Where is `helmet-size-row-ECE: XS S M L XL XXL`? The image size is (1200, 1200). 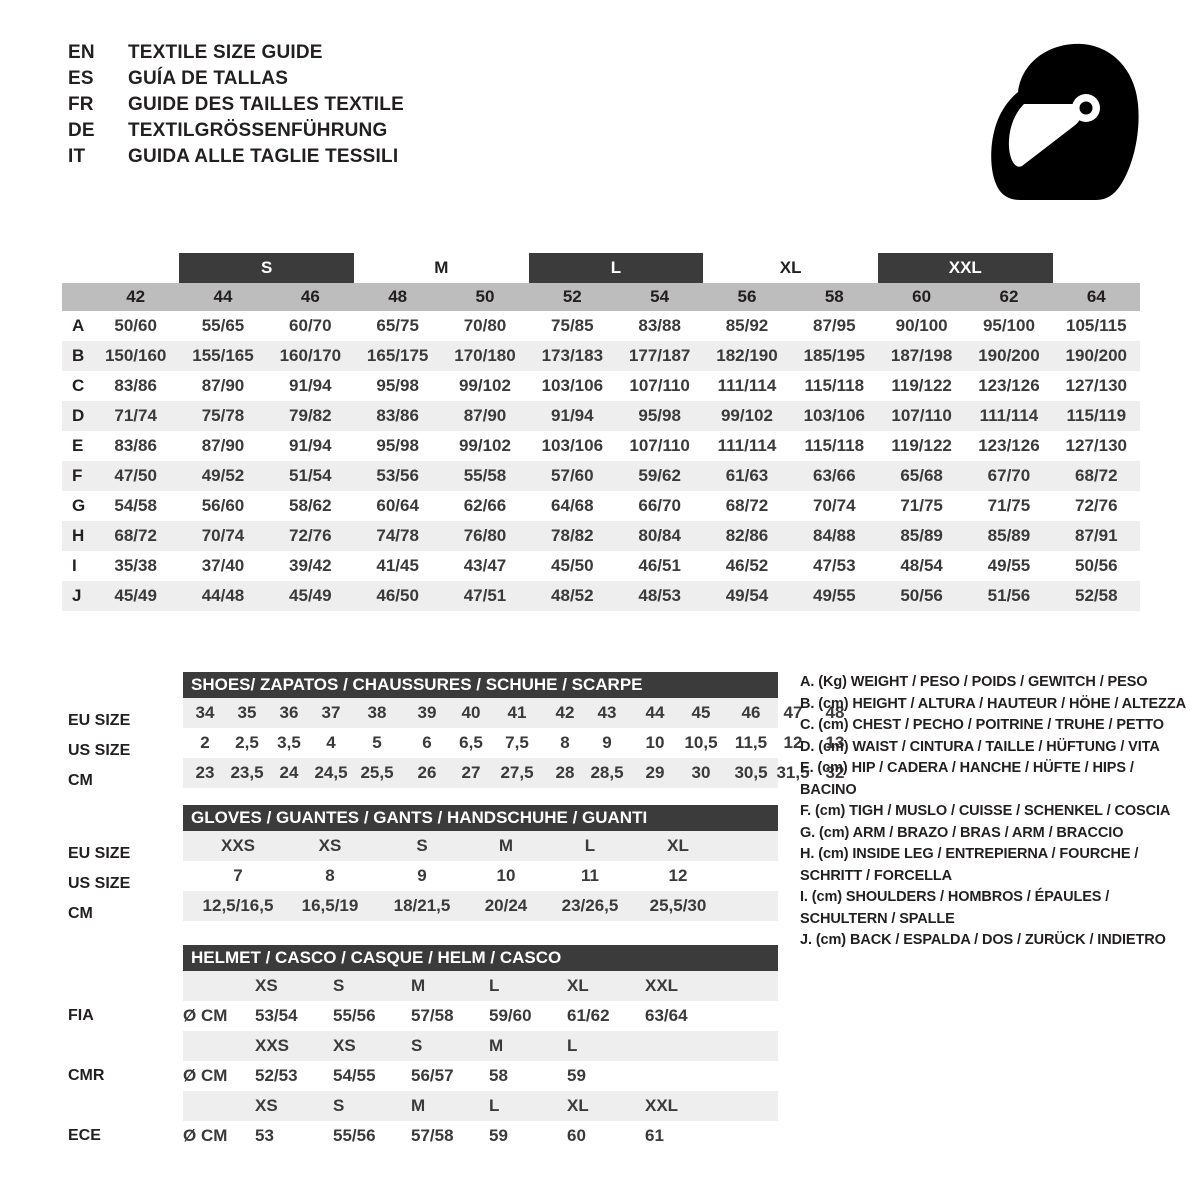 helmet-size-row-ECE: XS S M L XL XXL is located at coordinates (480, 1106).